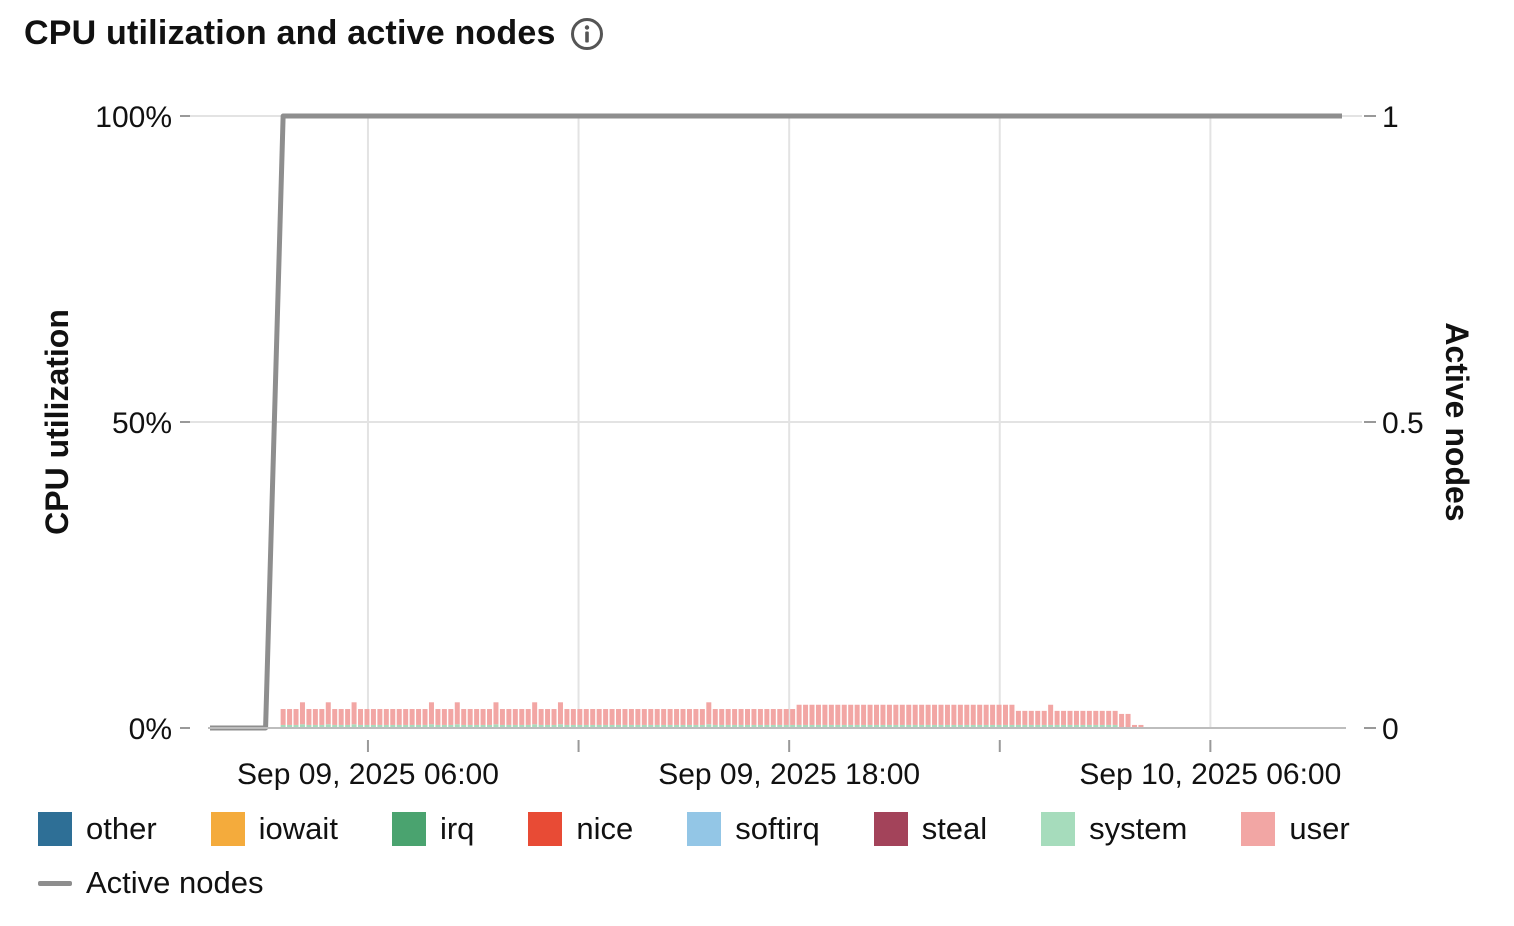 The image size is (1514, 926). Describe the element at coordinates (753, 829) in the screenshot. I see `legend-item-softirq: softirq` at that location.